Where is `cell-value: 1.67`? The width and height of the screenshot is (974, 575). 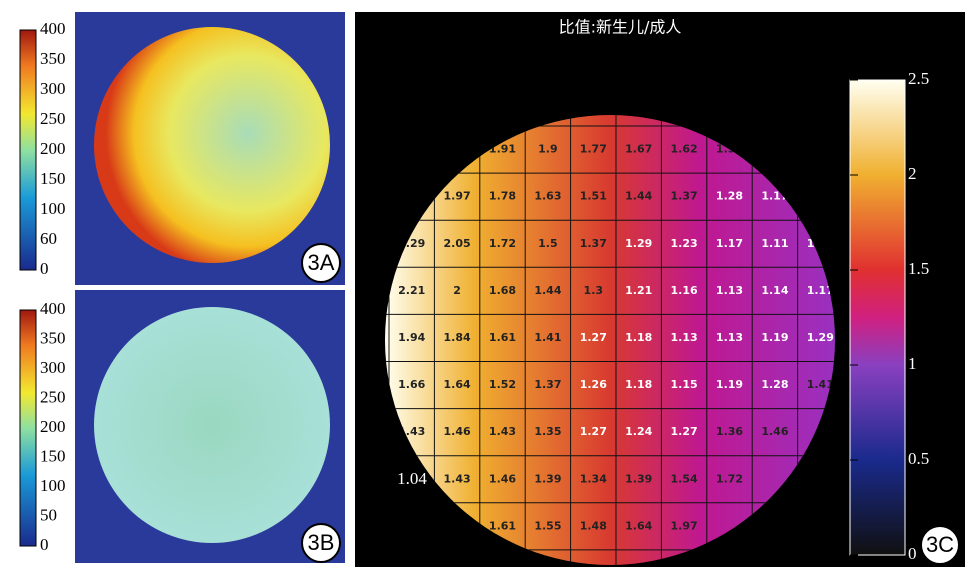 cell-value: 1.67 is located at coordinates (638, 149).